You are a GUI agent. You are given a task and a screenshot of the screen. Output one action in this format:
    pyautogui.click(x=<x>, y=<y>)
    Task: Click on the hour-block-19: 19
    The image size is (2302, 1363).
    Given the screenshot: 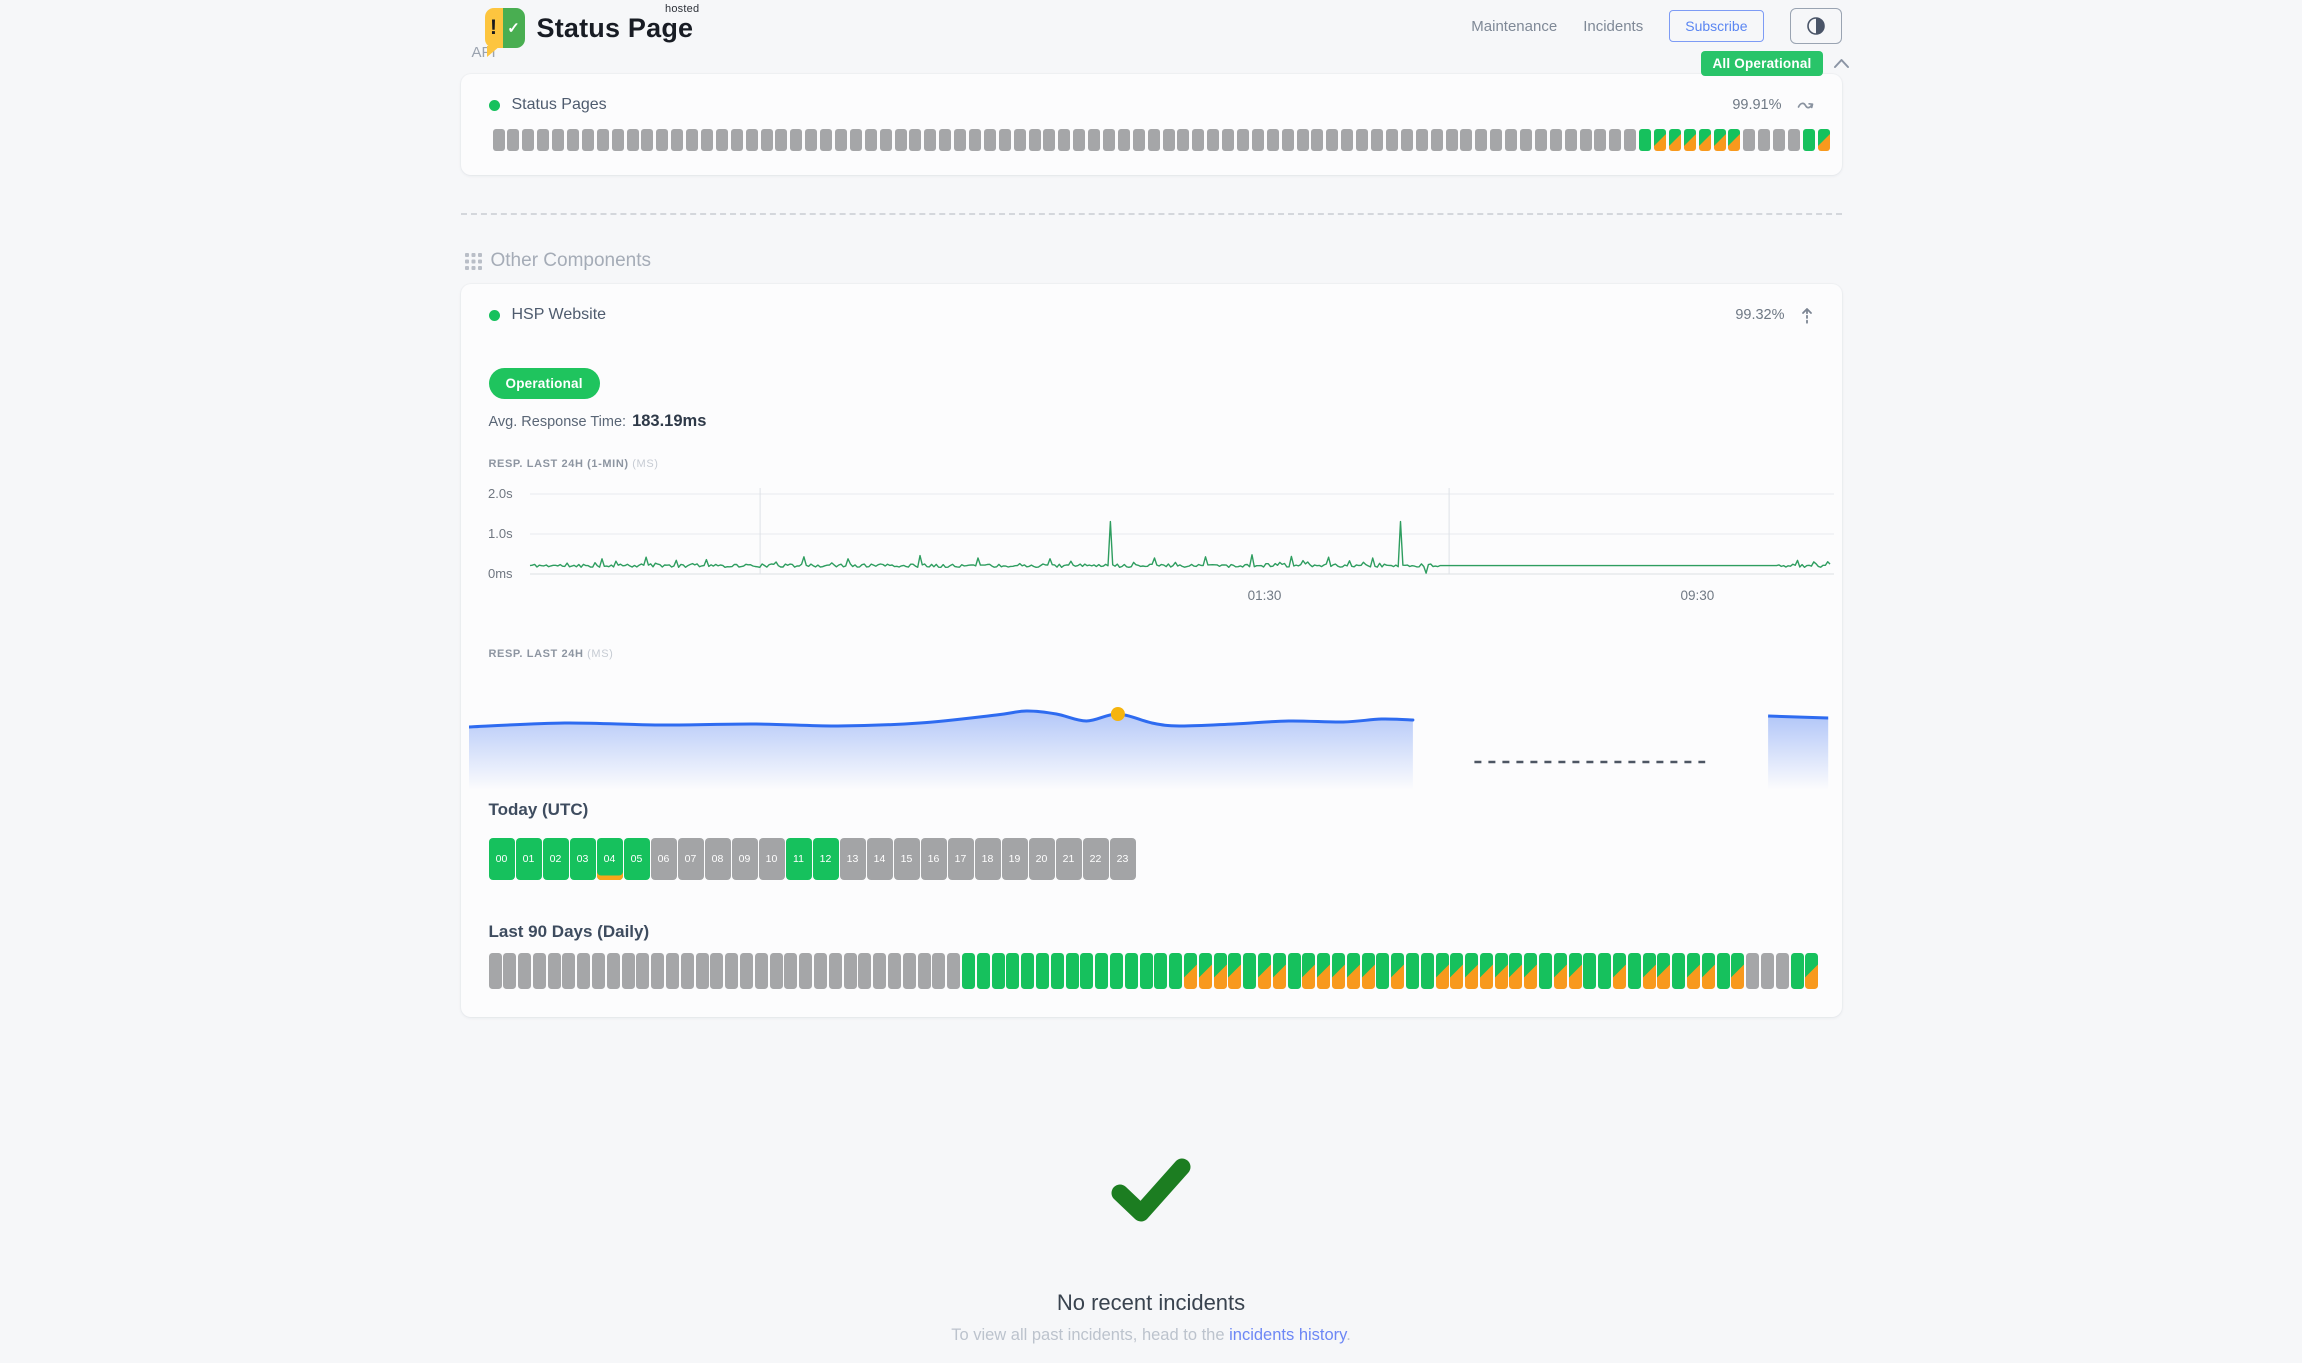 What is the action you would take?
    pyautogui.click(x=1014, y=859)
    